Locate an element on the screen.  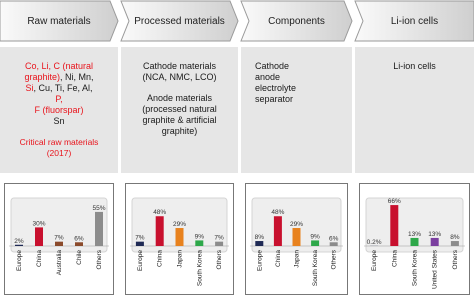
text-block: Cathode anode electrolyte separator is located at coordinates (303, 83).